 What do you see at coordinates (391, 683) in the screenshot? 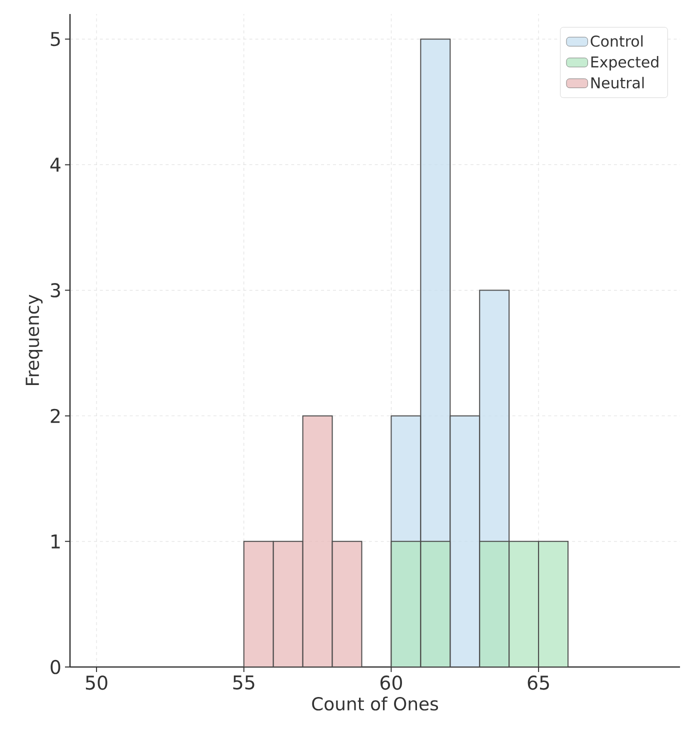
I see `x-tick-label: 60` at bounding box center [391, 683].